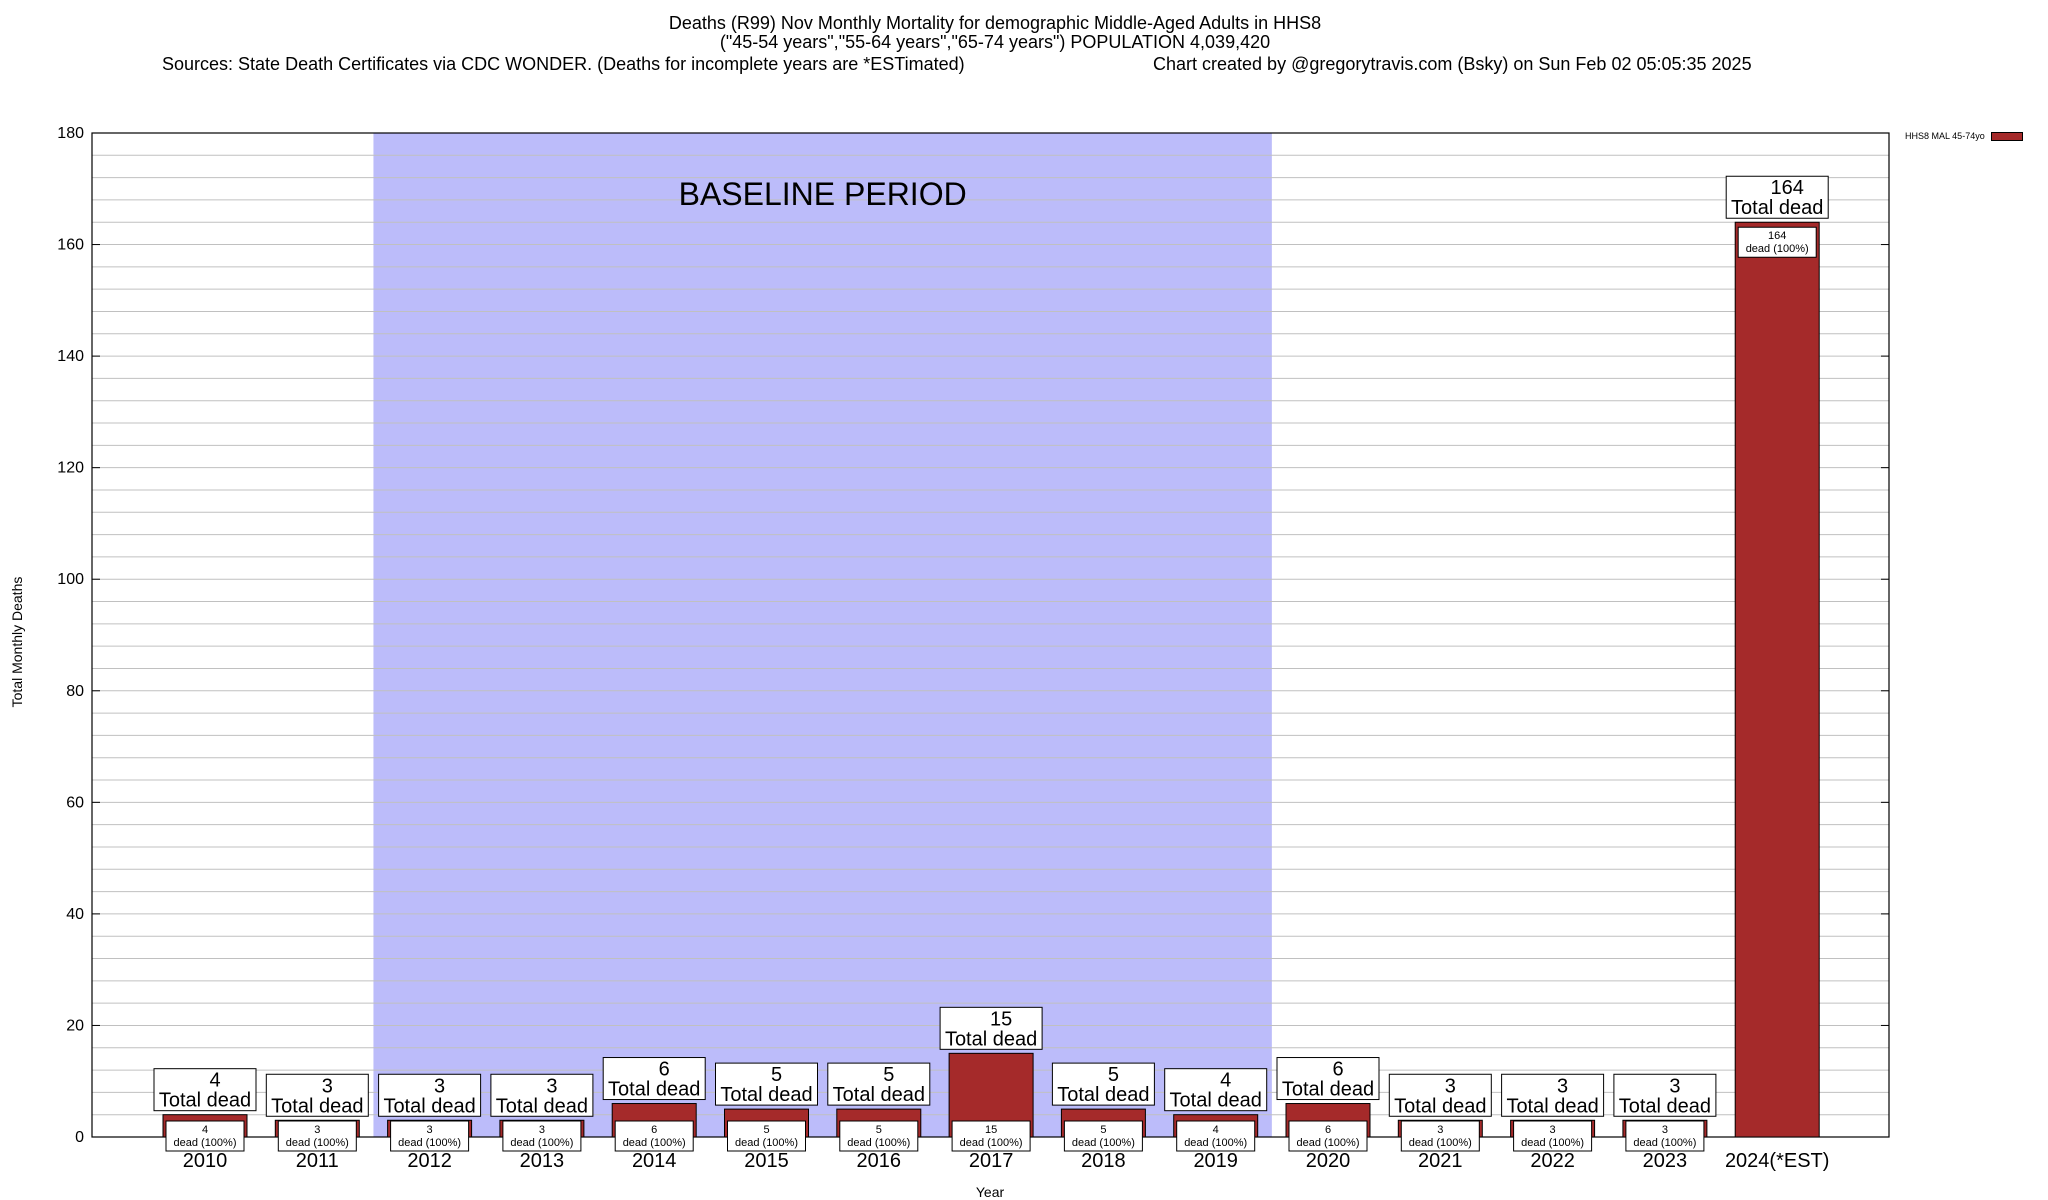 Image resolution: width=2048 pixels, height=1200 pixels. Describe the element at coordinates (1328, 1161) in the screenshot. I see `x-tick-label: 2020` at that location.